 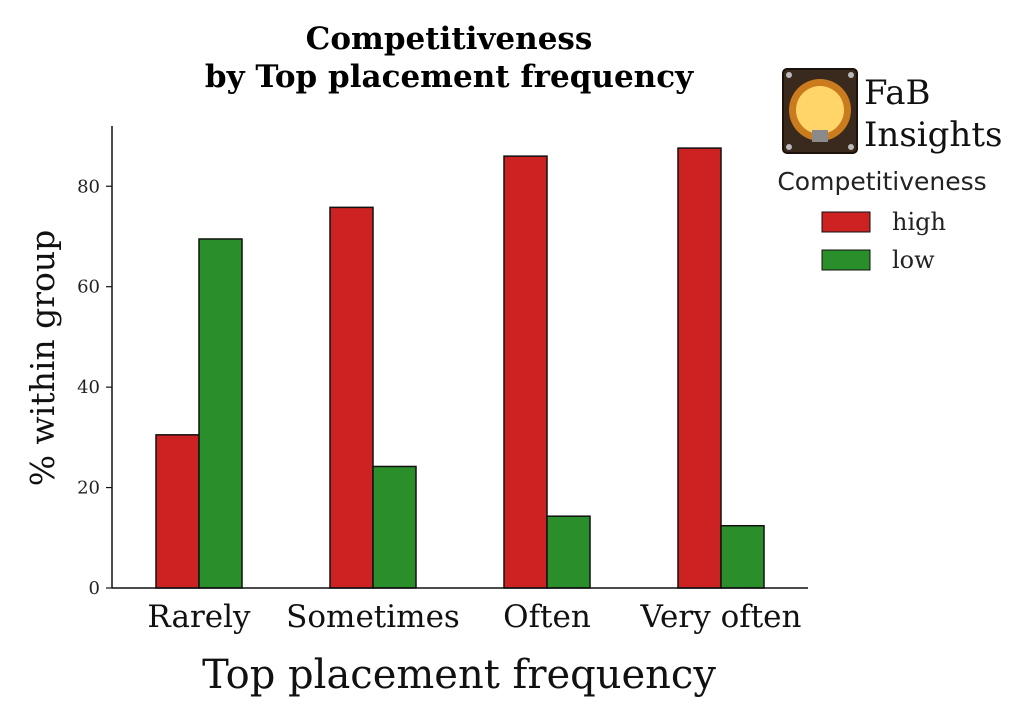 I want to click on legend-title: Competitiveness, so click(x=881, y=181).